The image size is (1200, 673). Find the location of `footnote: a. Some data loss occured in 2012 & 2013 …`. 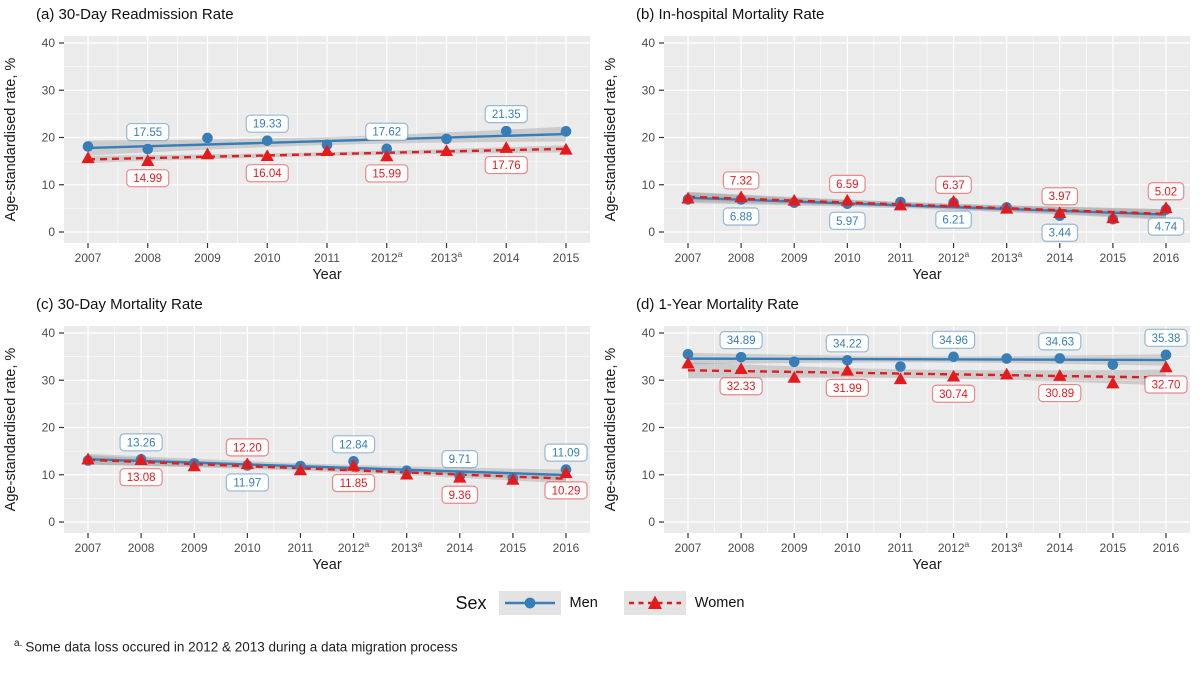

footnote: a. Some data loss occured in 2012 & 2013 … is located at coordinates (607, 646).